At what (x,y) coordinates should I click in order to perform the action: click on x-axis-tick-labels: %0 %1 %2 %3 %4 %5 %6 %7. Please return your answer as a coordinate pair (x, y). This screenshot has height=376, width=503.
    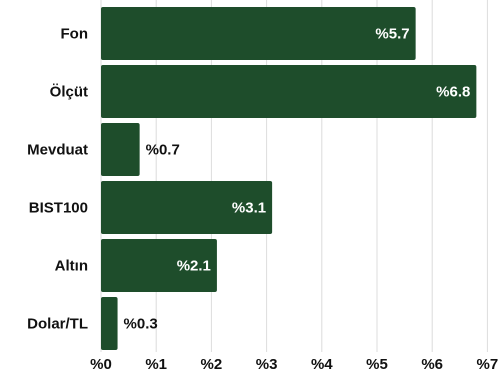
    Looking at the image, I should click on (294, 364).